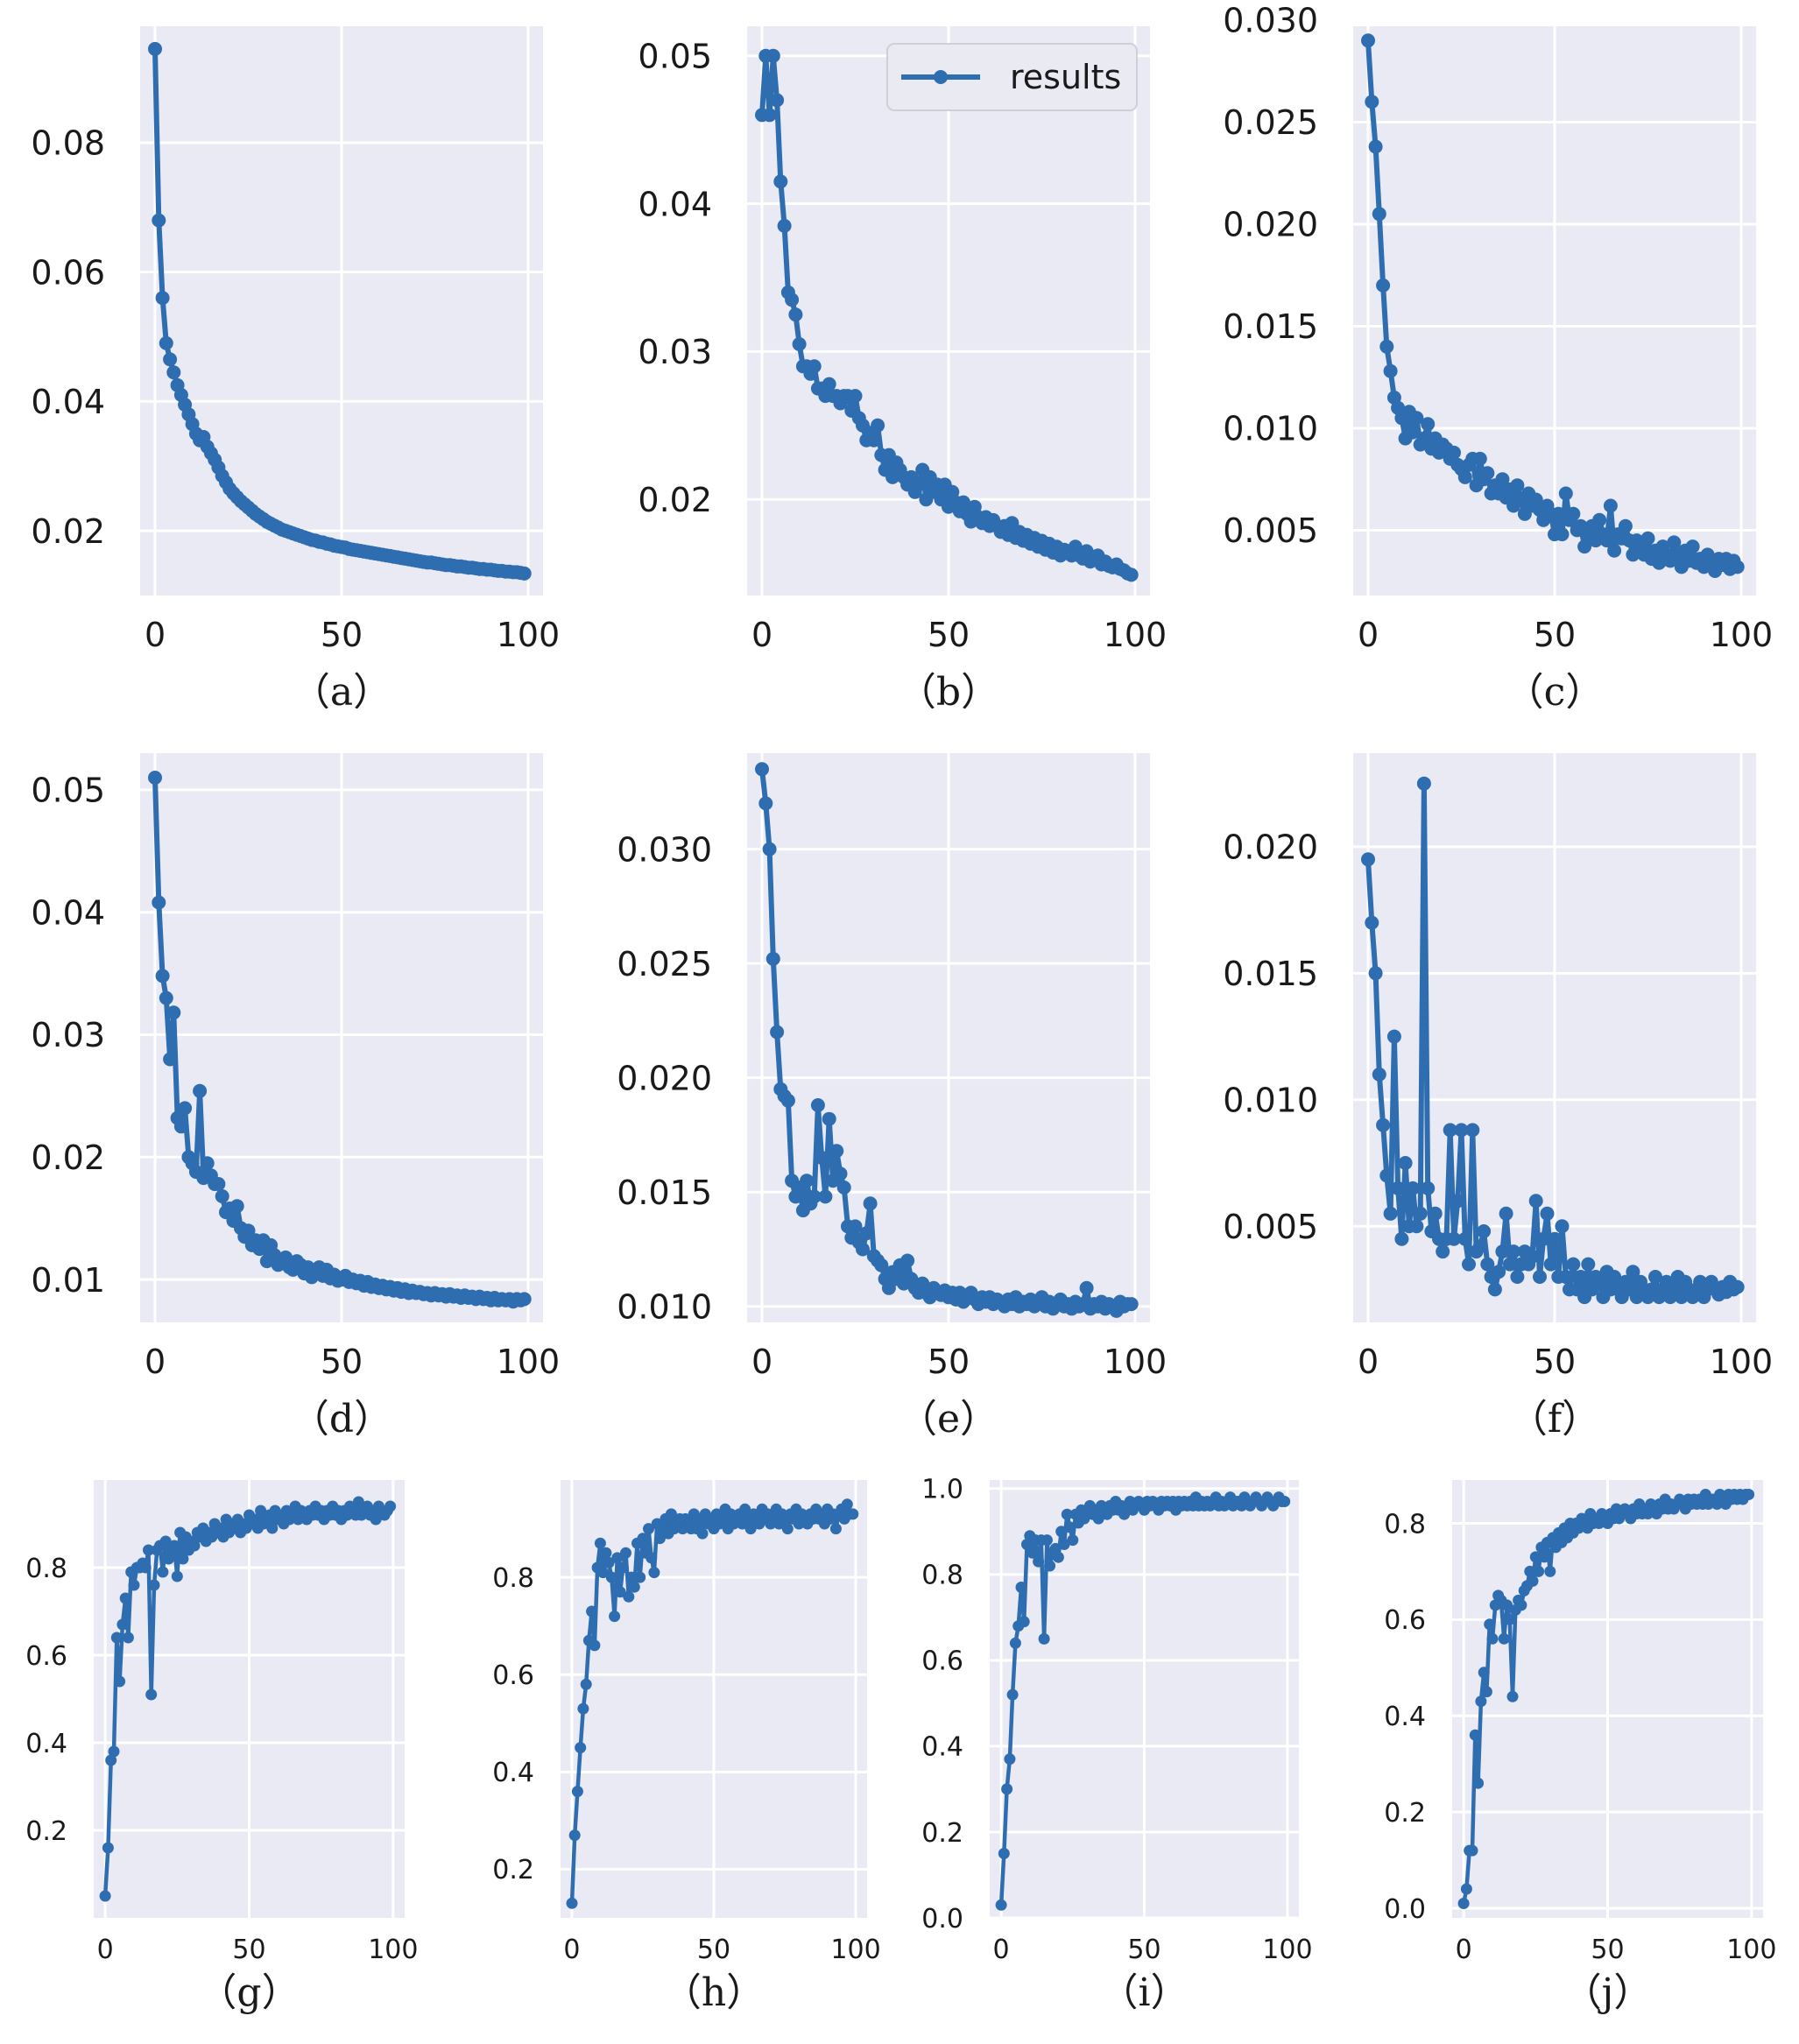 The width and height of the screenshot is (1799, 2044). What do you see at coordinates (1554, 1419) in the screenshot?
I see `subplot-caption: （f）` at bounding box center [1554, 1419].